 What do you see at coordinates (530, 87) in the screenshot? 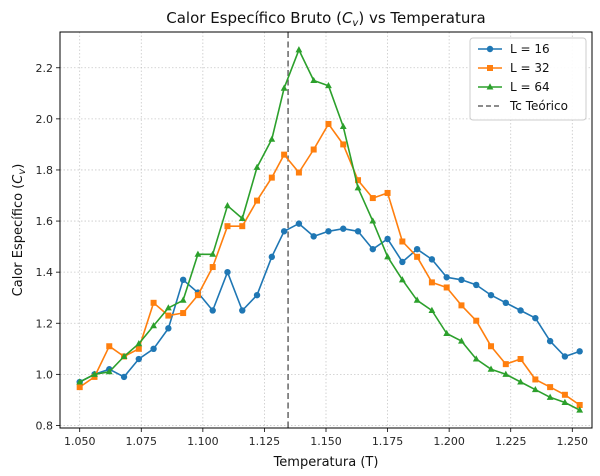
I see `legend-label-l64: L = 64` at bounding box center [530, 87].